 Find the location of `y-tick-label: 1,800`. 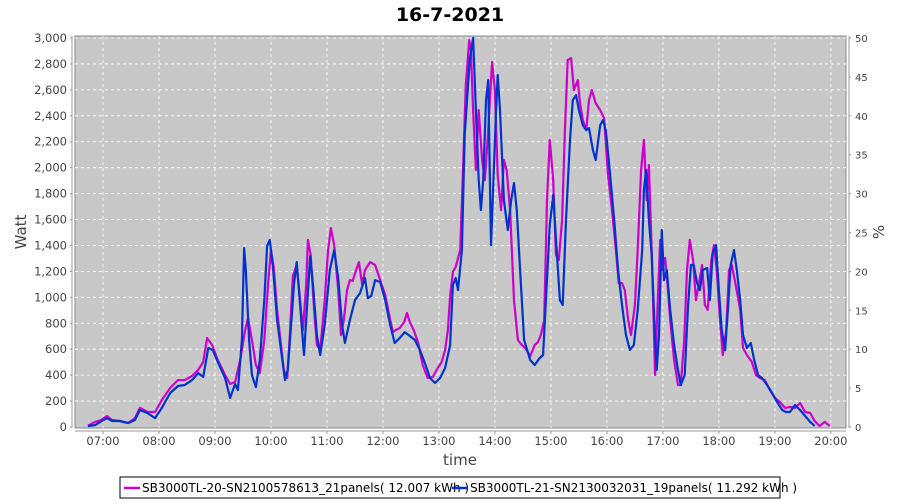

y-tick-label: 1,800 is located at coordinates (50, 194).